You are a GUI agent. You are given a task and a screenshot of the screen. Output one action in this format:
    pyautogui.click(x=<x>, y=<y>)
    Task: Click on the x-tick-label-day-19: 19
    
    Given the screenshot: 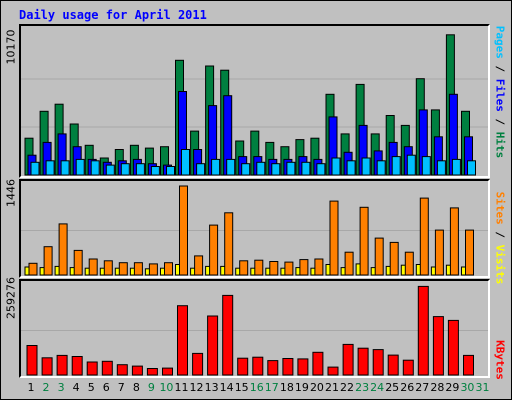 What is the action you would take?
    pyautogui.click(x=301, y=387)
    